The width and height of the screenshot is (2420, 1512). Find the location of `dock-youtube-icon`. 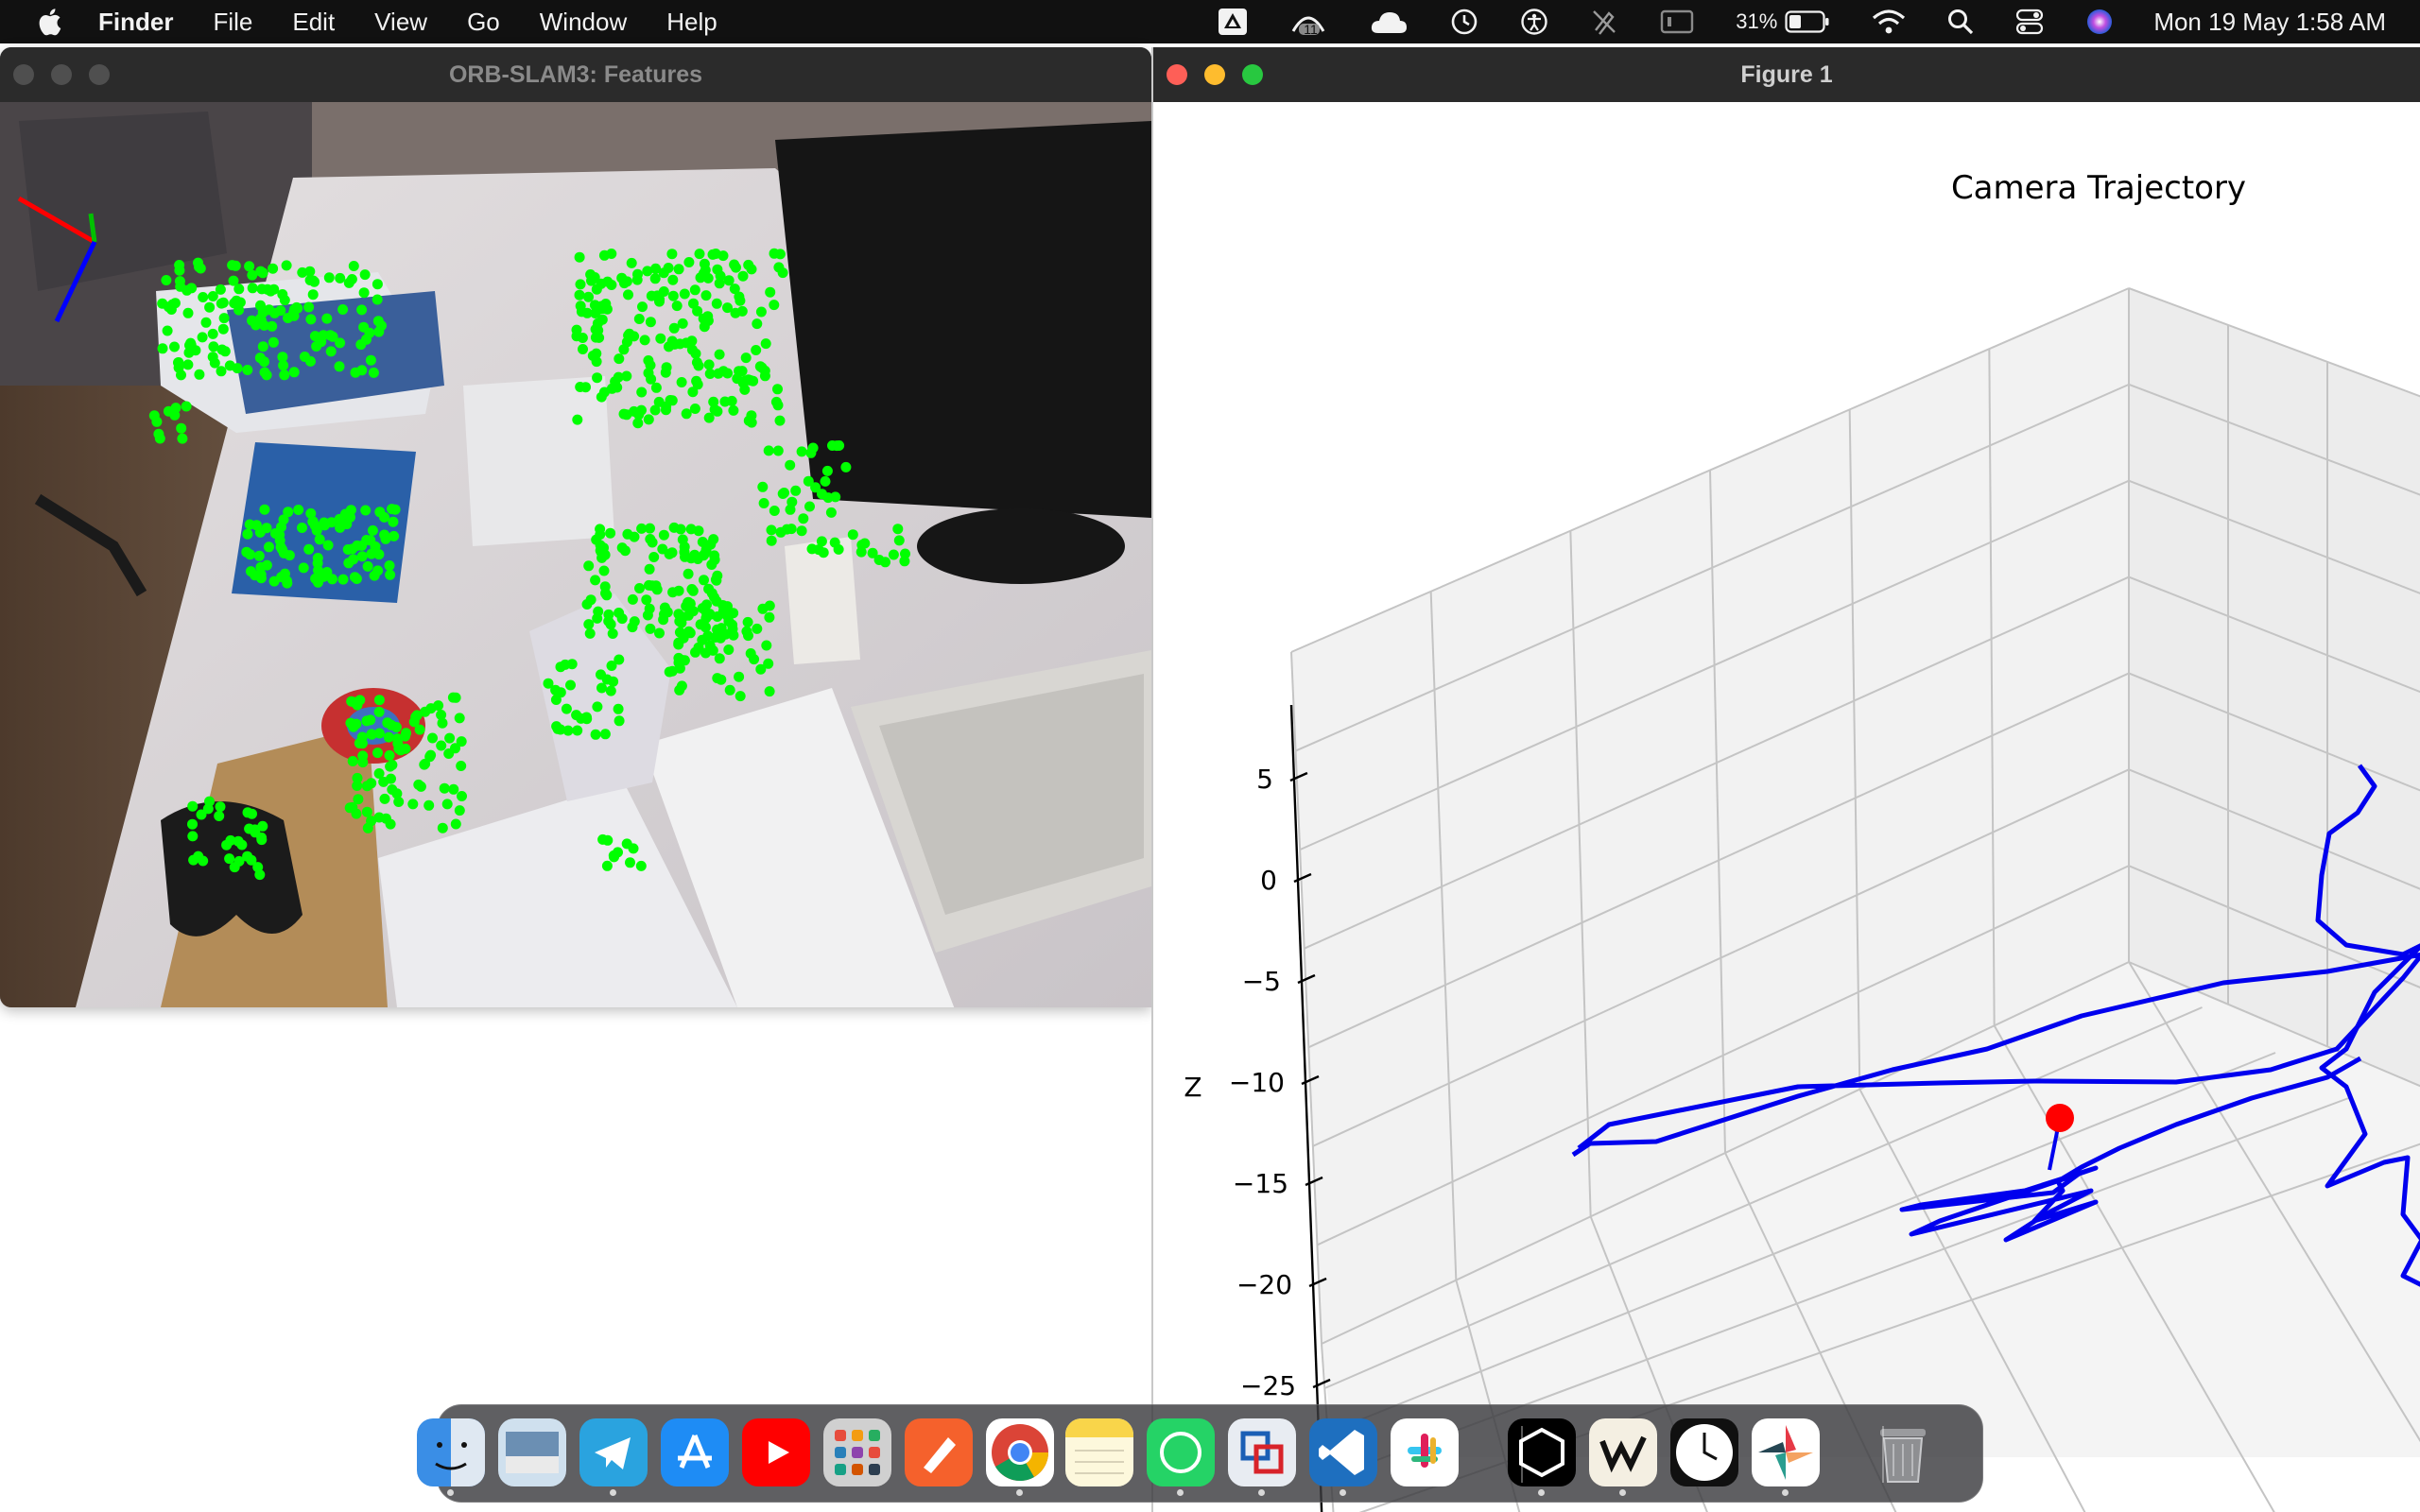

dock-youtube-icon is located at coordinates (776, 1452).